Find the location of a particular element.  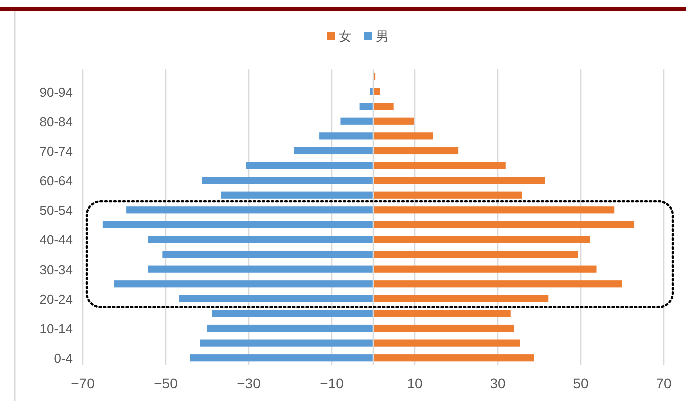

y-tick-label: 70-74 is located at coordinates (56, 151).